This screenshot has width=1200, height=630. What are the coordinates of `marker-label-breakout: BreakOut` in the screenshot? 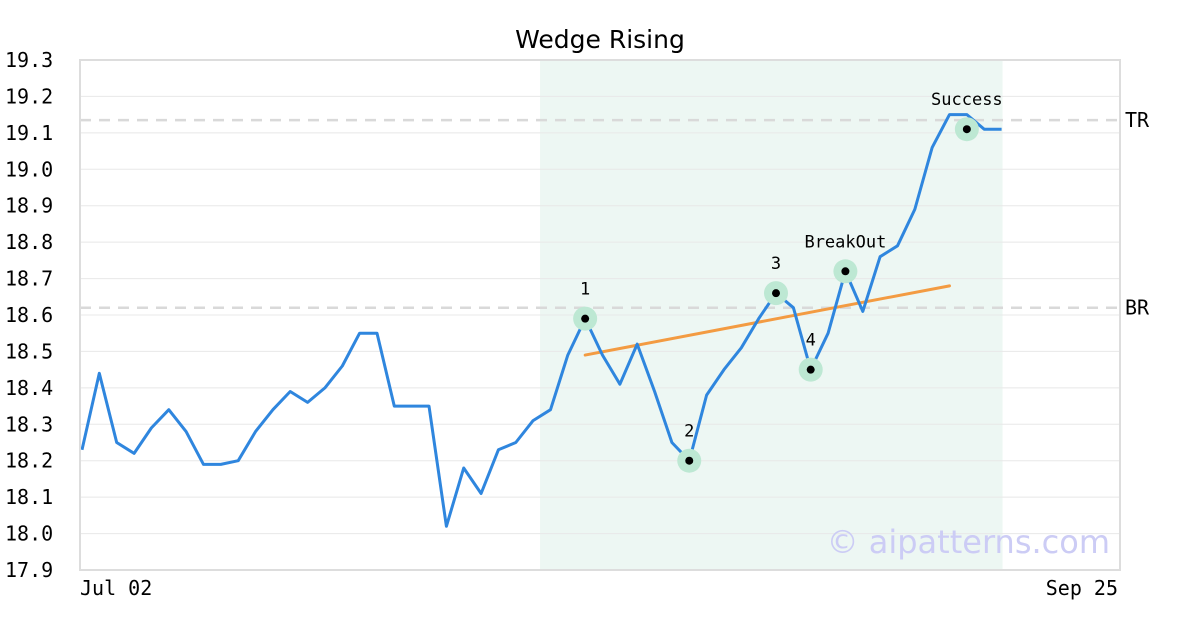 It's located at (845, 242).